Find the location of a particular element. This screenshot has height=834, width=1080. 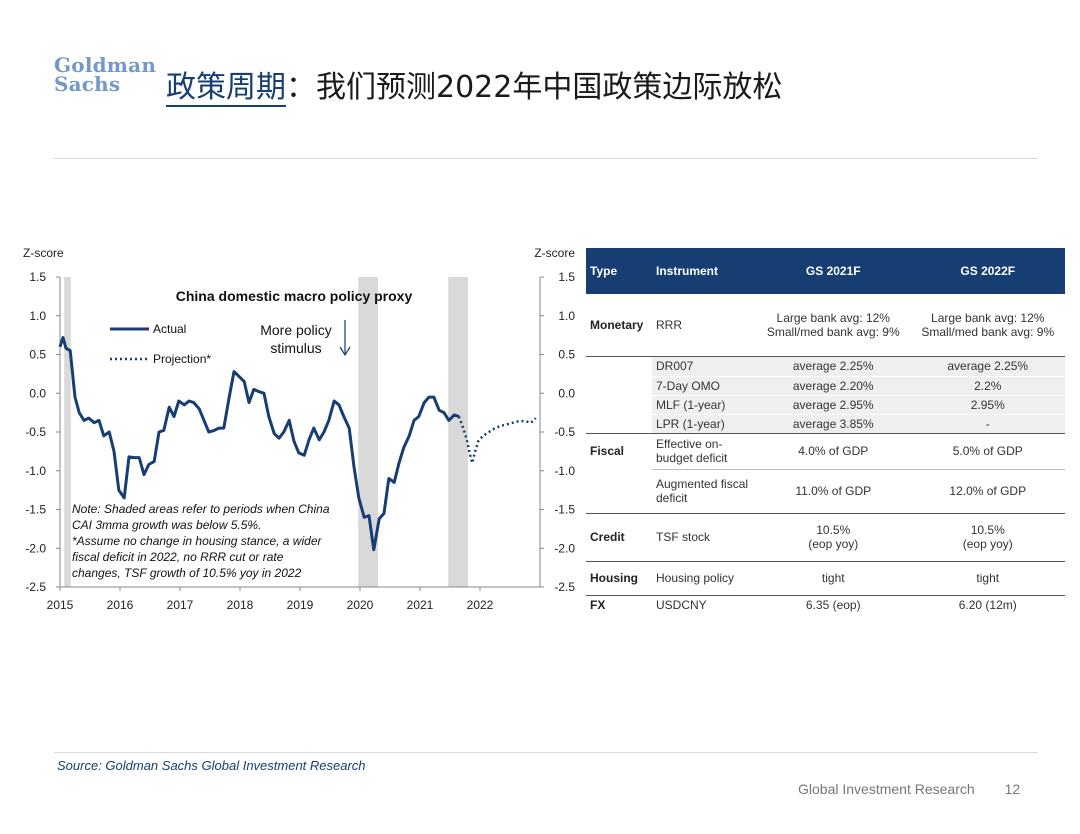

cell-gs-2022f-line: 12.0% of GDP is located at coordinates (988, 491).